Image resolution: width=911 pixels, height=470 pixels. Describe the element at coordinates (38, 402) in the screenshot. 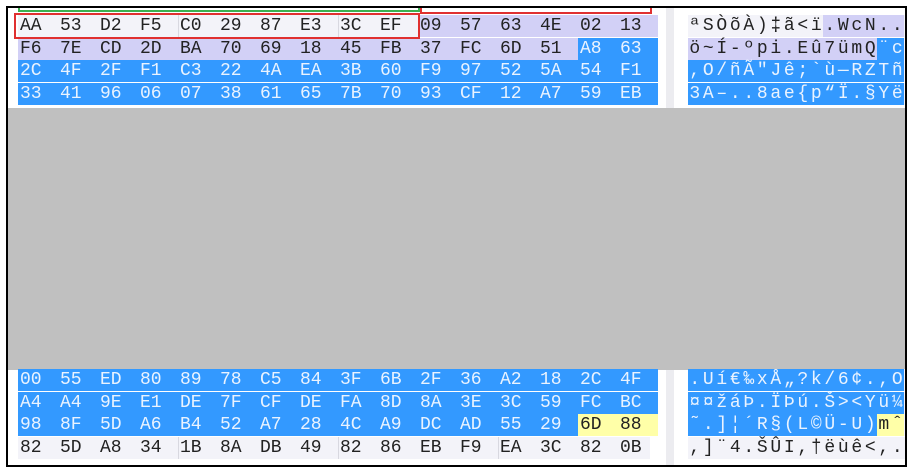

I see `hex-byte: A4` at that location.